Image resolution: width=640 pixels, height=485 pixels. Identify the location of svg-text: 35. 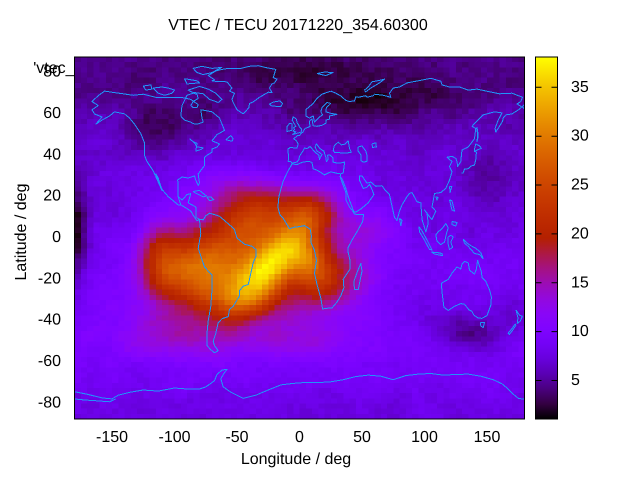
(580, 87).